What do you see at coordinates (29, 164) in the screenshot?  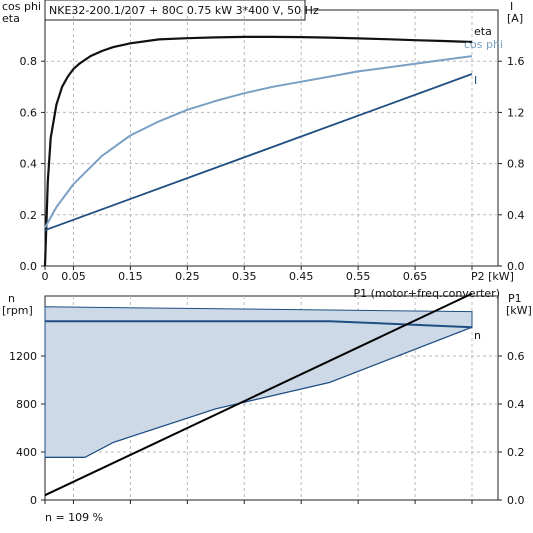 I see `top-left-y-tick-label: 0.4` at bounding box center [29, 164].